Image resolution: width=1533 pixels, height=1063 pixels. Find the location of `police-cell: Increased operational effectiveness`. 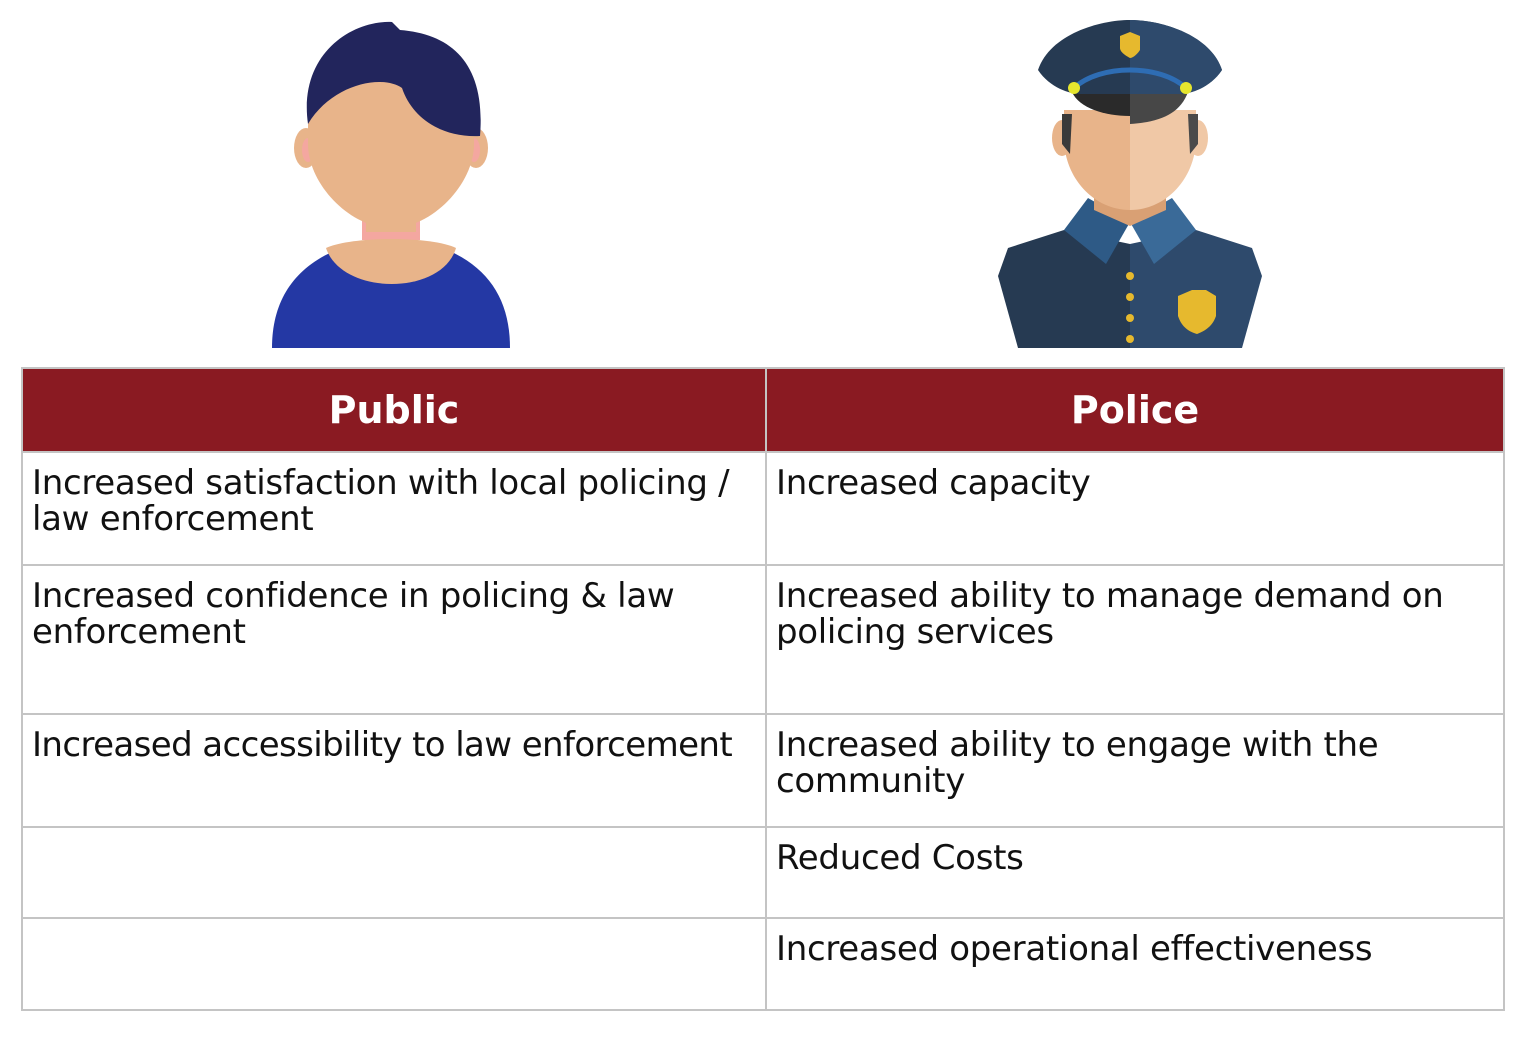

police-cell: Increased operational effectiveness is located at coordinates (1135, 964).